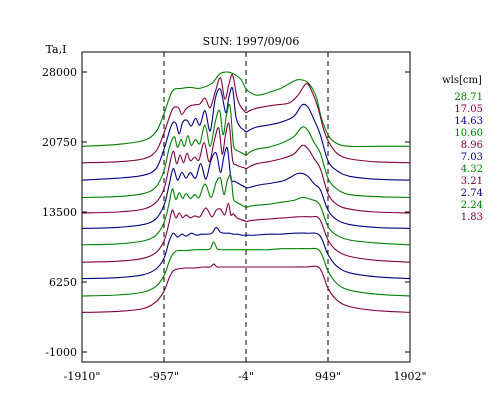 This screenshot has height=400, width=500. What do you see at coordinates (472, 145) in the screenshot?
I see `legend-entry: 8.96` at bounding box center [472, 145].